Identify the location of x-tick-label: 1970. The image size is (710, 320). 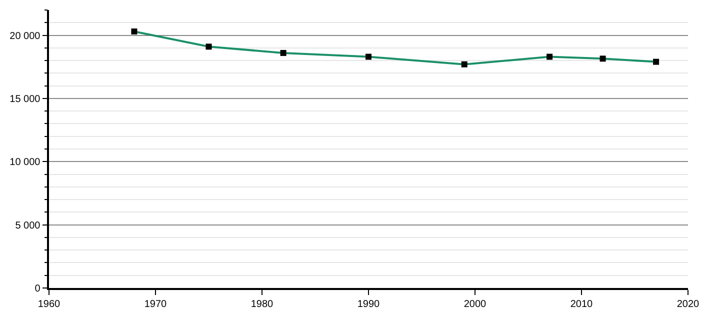
(156, 304).